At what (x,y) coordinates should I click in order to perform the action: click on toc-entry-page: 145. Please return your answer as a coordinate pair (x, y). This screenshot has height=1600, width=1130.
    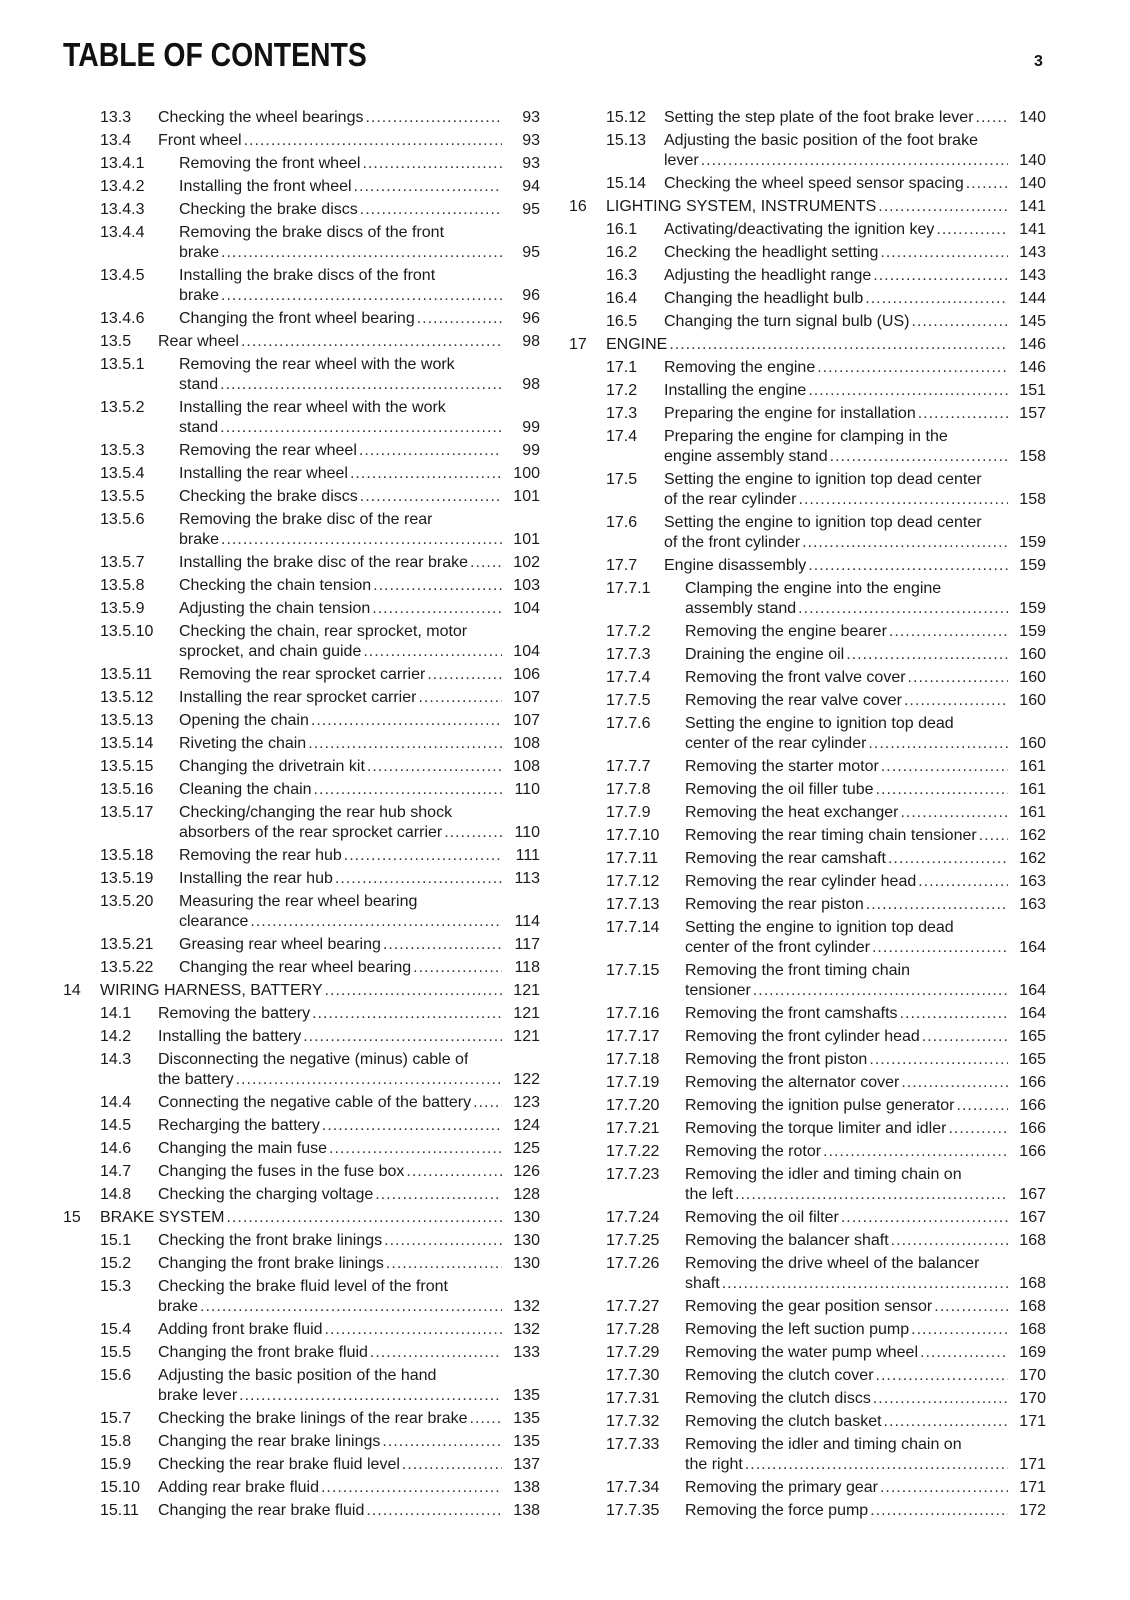
    Looking at the image, I should click on (1032, 321).